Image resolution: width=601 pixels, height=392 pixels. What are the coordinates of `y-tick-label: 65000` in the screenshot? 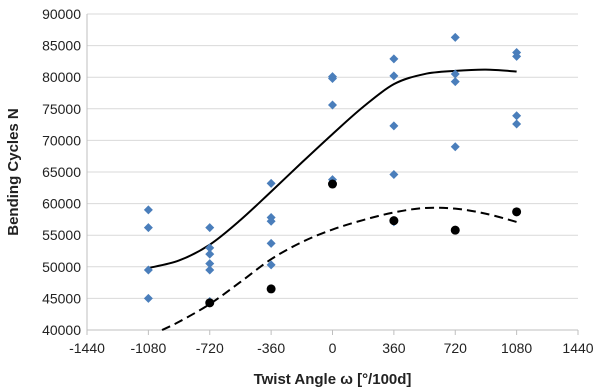 It's located at (61, 172).